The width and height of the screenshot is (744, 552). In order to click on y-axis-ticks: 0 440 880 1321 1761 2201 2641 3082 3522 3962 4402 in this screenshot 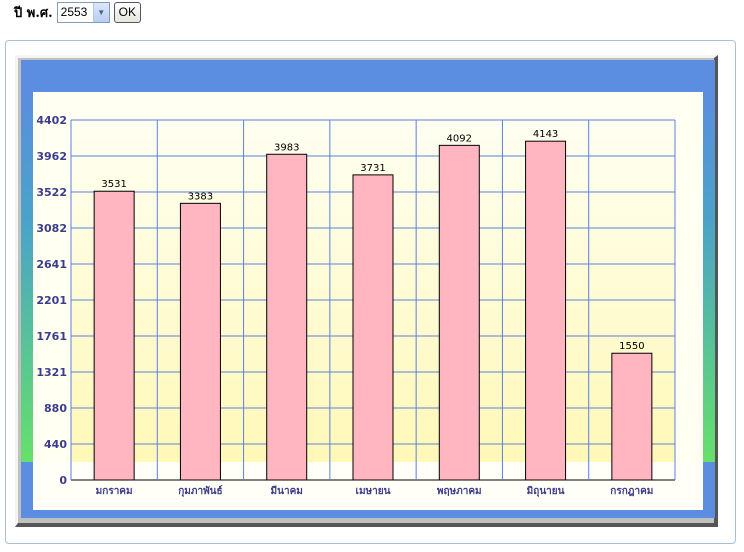, I will do `click(51, 300)`.